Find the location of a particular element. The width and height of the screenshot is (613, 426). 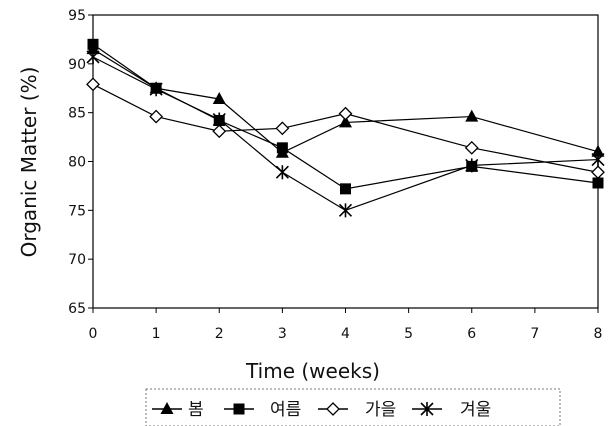

y-axis-title: Organic Matter (%) is located at coordinates (29, 162).